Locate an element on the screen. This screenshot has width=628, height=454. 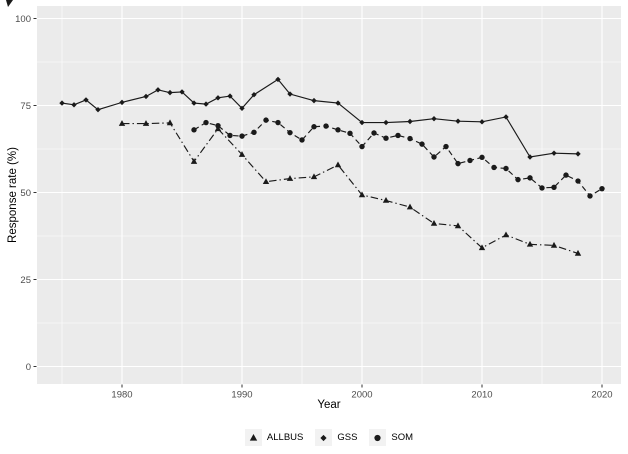
y-tick-label: 0 is located at coordinates (28, 367).